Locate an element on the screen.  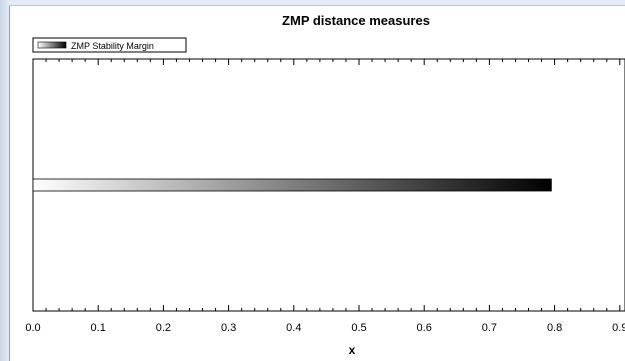
x-tick-label: 0.0 is located at coordinates (32, 328).